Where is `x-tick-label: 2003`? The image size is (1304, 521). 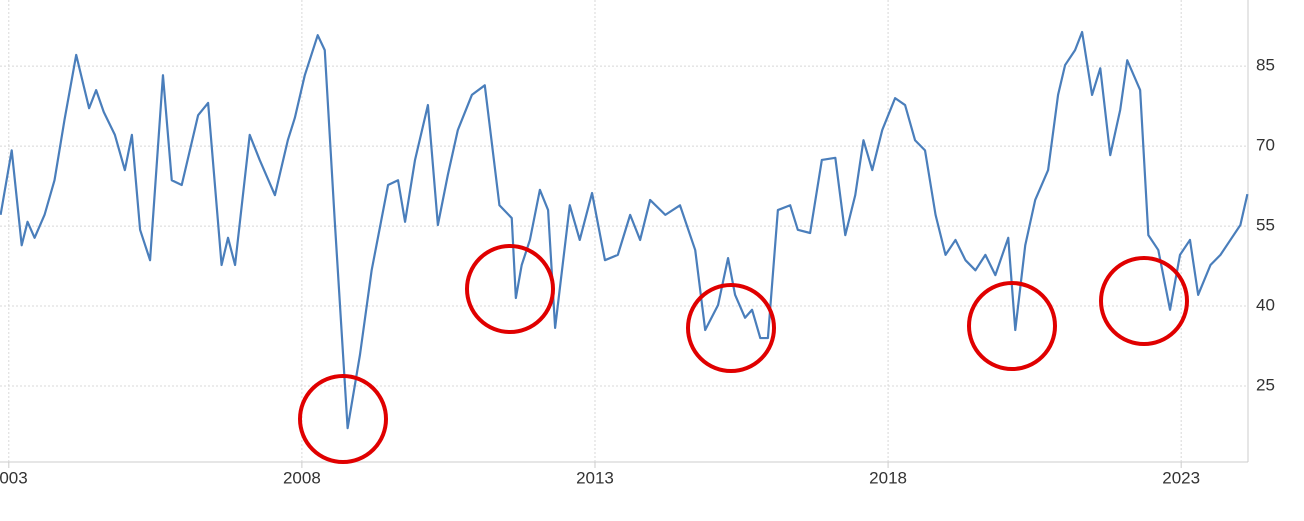
x-tick-label: 2003 is located at coordinates (14, 477).